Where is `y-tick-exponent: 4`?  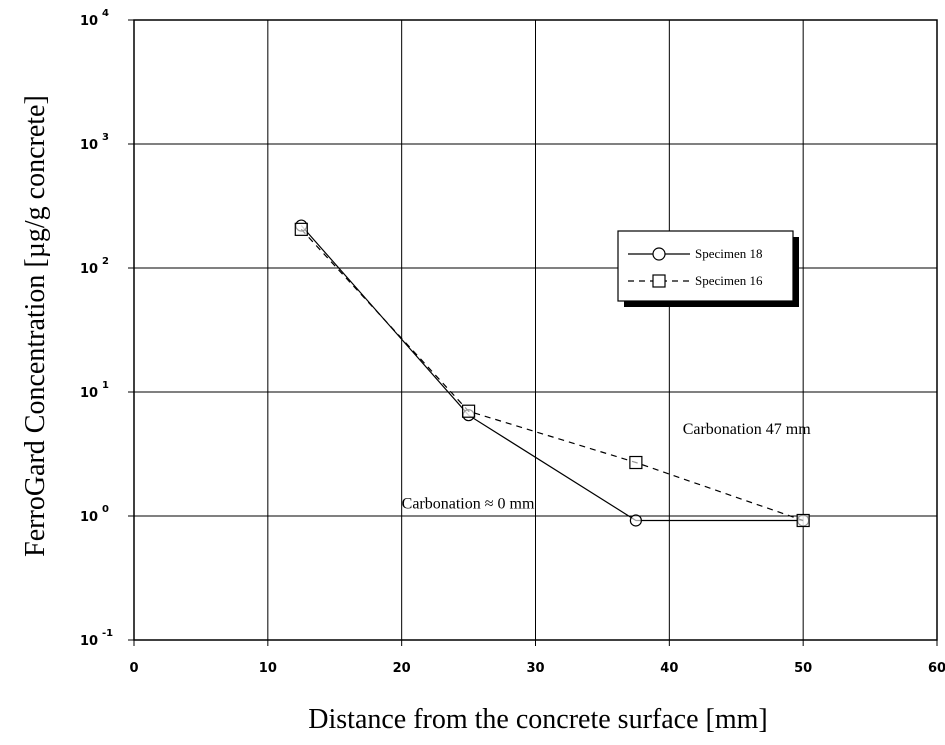
y-tick-exponent: 4 is located at coordinates (105, 13).